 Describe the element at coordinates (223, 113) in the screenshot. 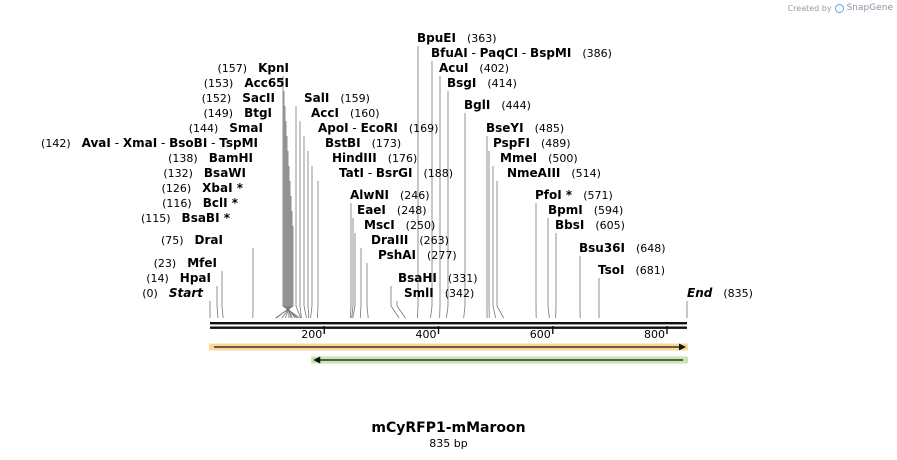

I see `site-position: (149)` at that location.